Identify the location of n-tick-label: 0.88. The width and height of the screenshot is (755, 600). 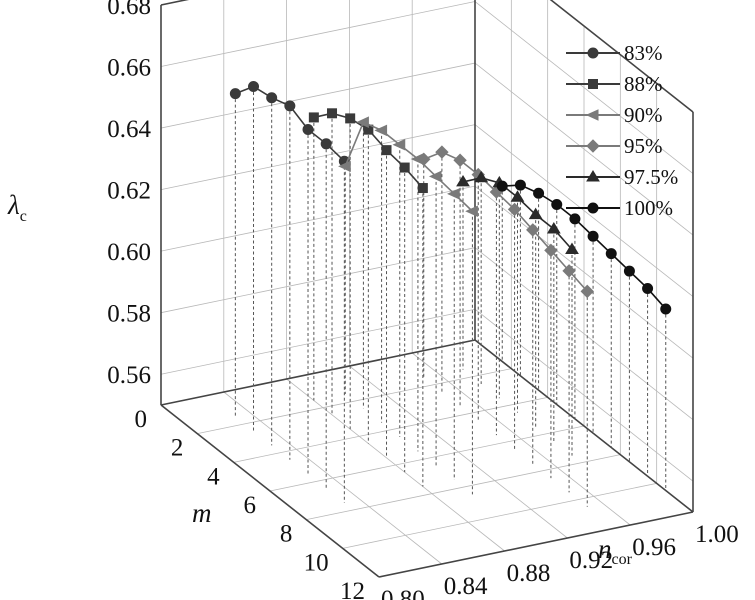
(529, 573).